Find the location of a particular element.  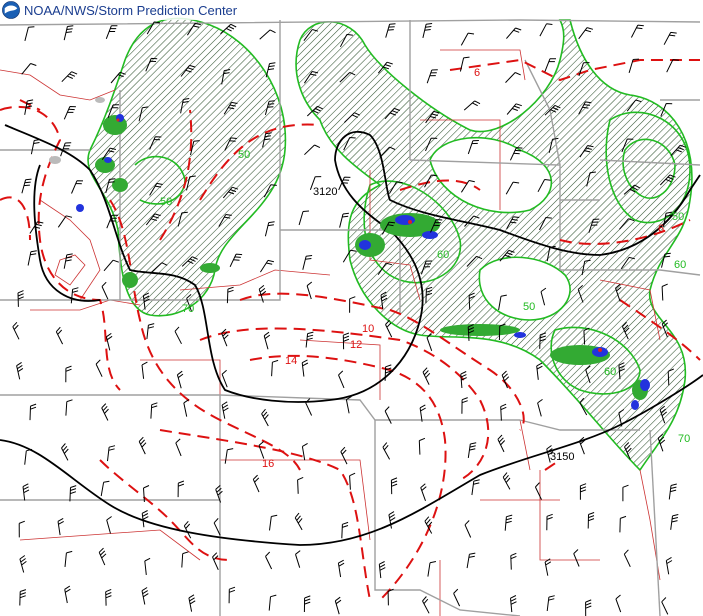

header-title: NOAA/NWS/Storm Prediction Center is located at coordinates (131, 10).